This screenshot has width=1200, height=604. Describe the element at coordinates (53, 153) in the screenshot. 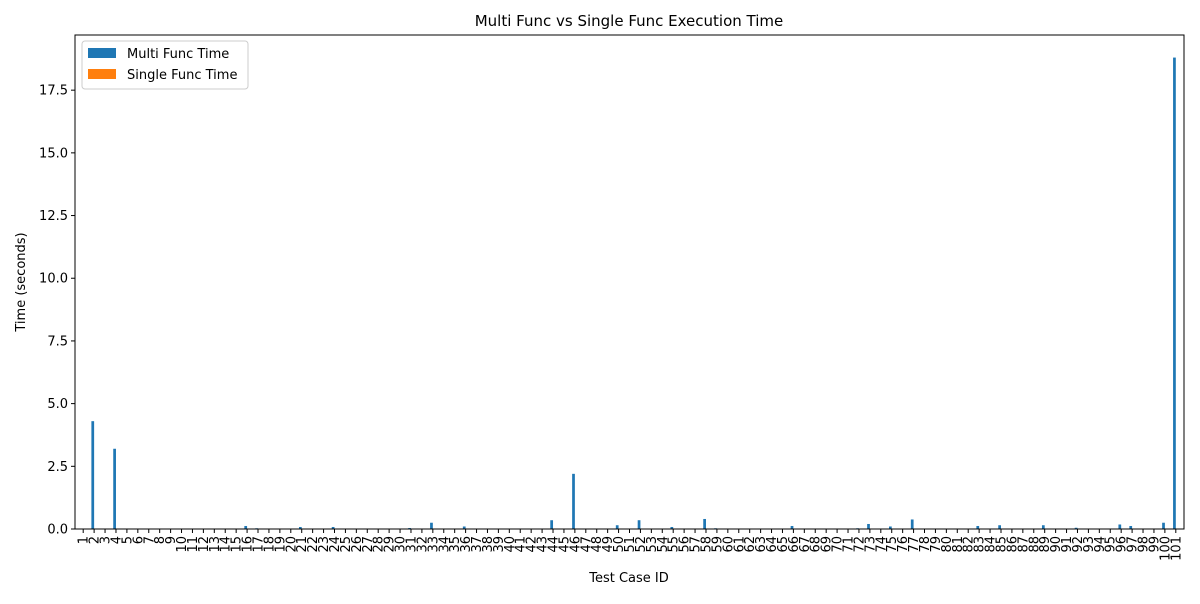

I see `y-tick-label: 15.0` at that location.